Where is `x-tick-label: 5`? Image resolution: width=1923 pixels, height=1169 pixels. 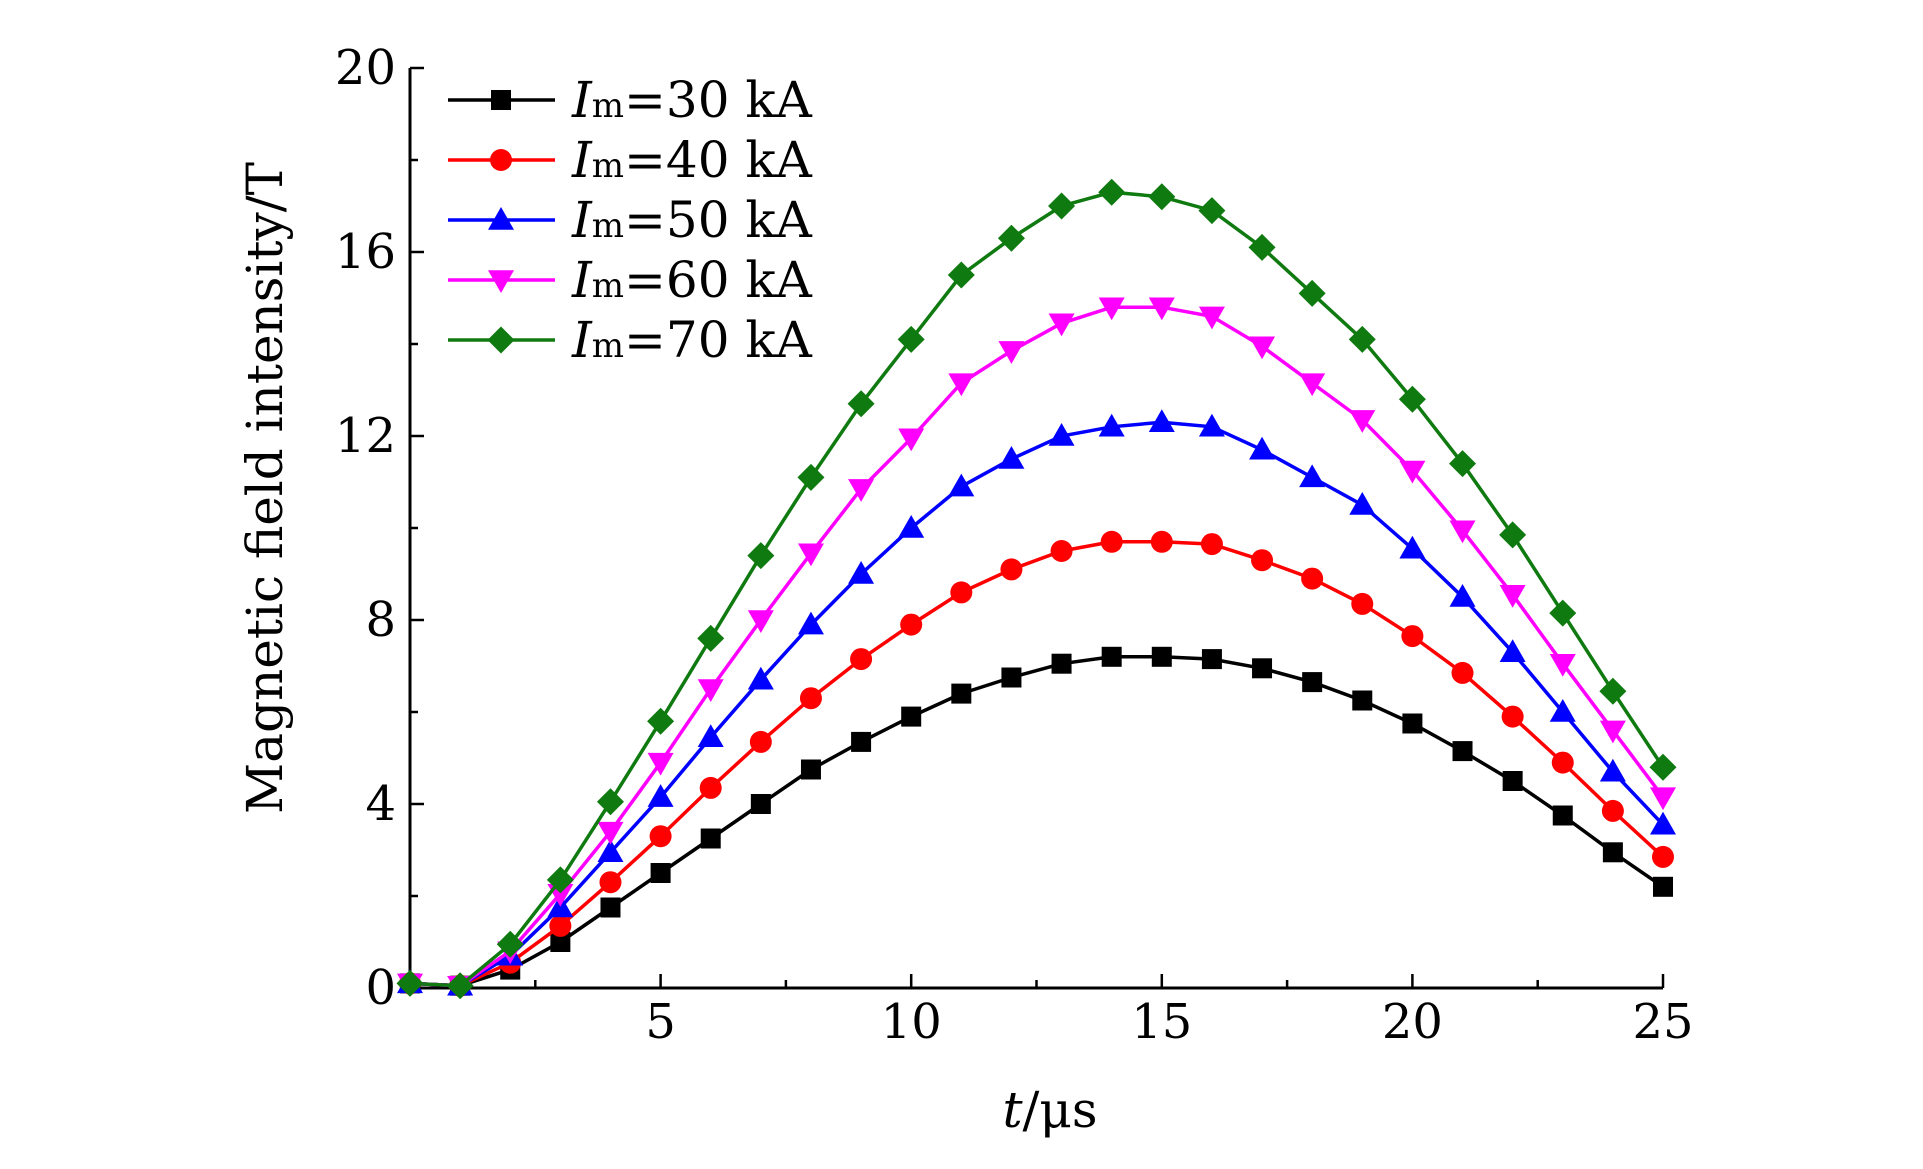
x-tick-label: 5 is located at coordinates (660, 1022).